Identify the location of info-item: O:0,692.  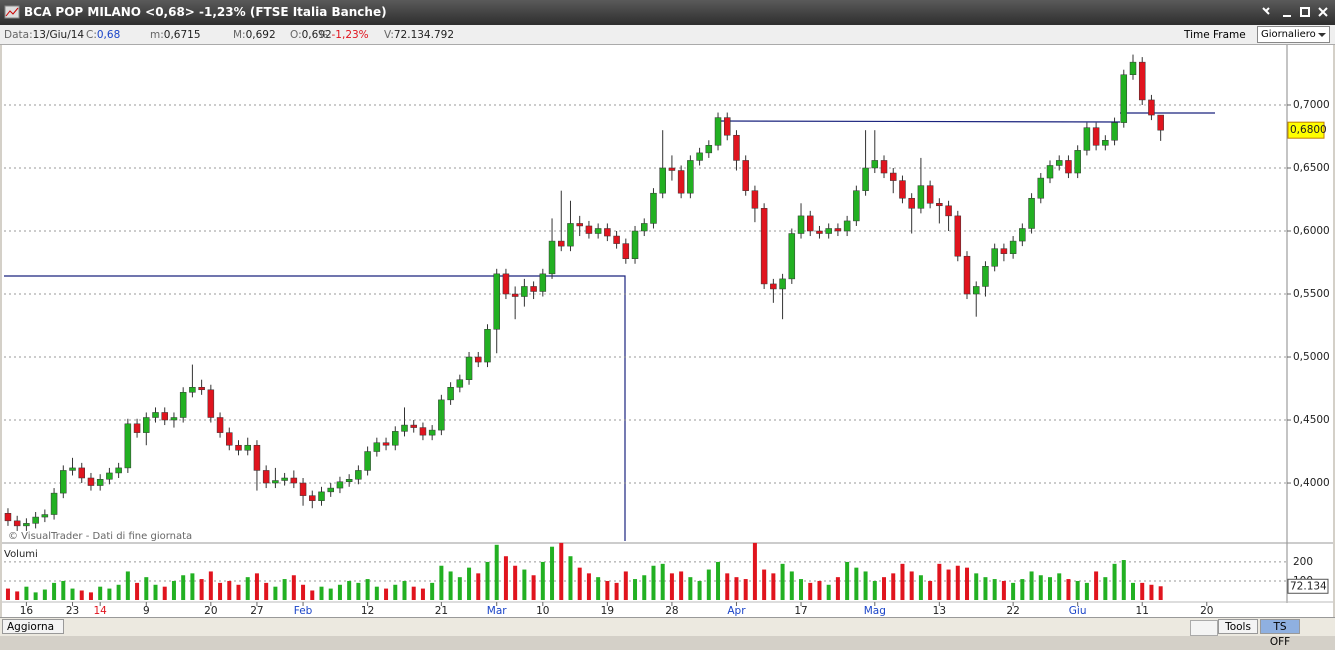
(311, 35).